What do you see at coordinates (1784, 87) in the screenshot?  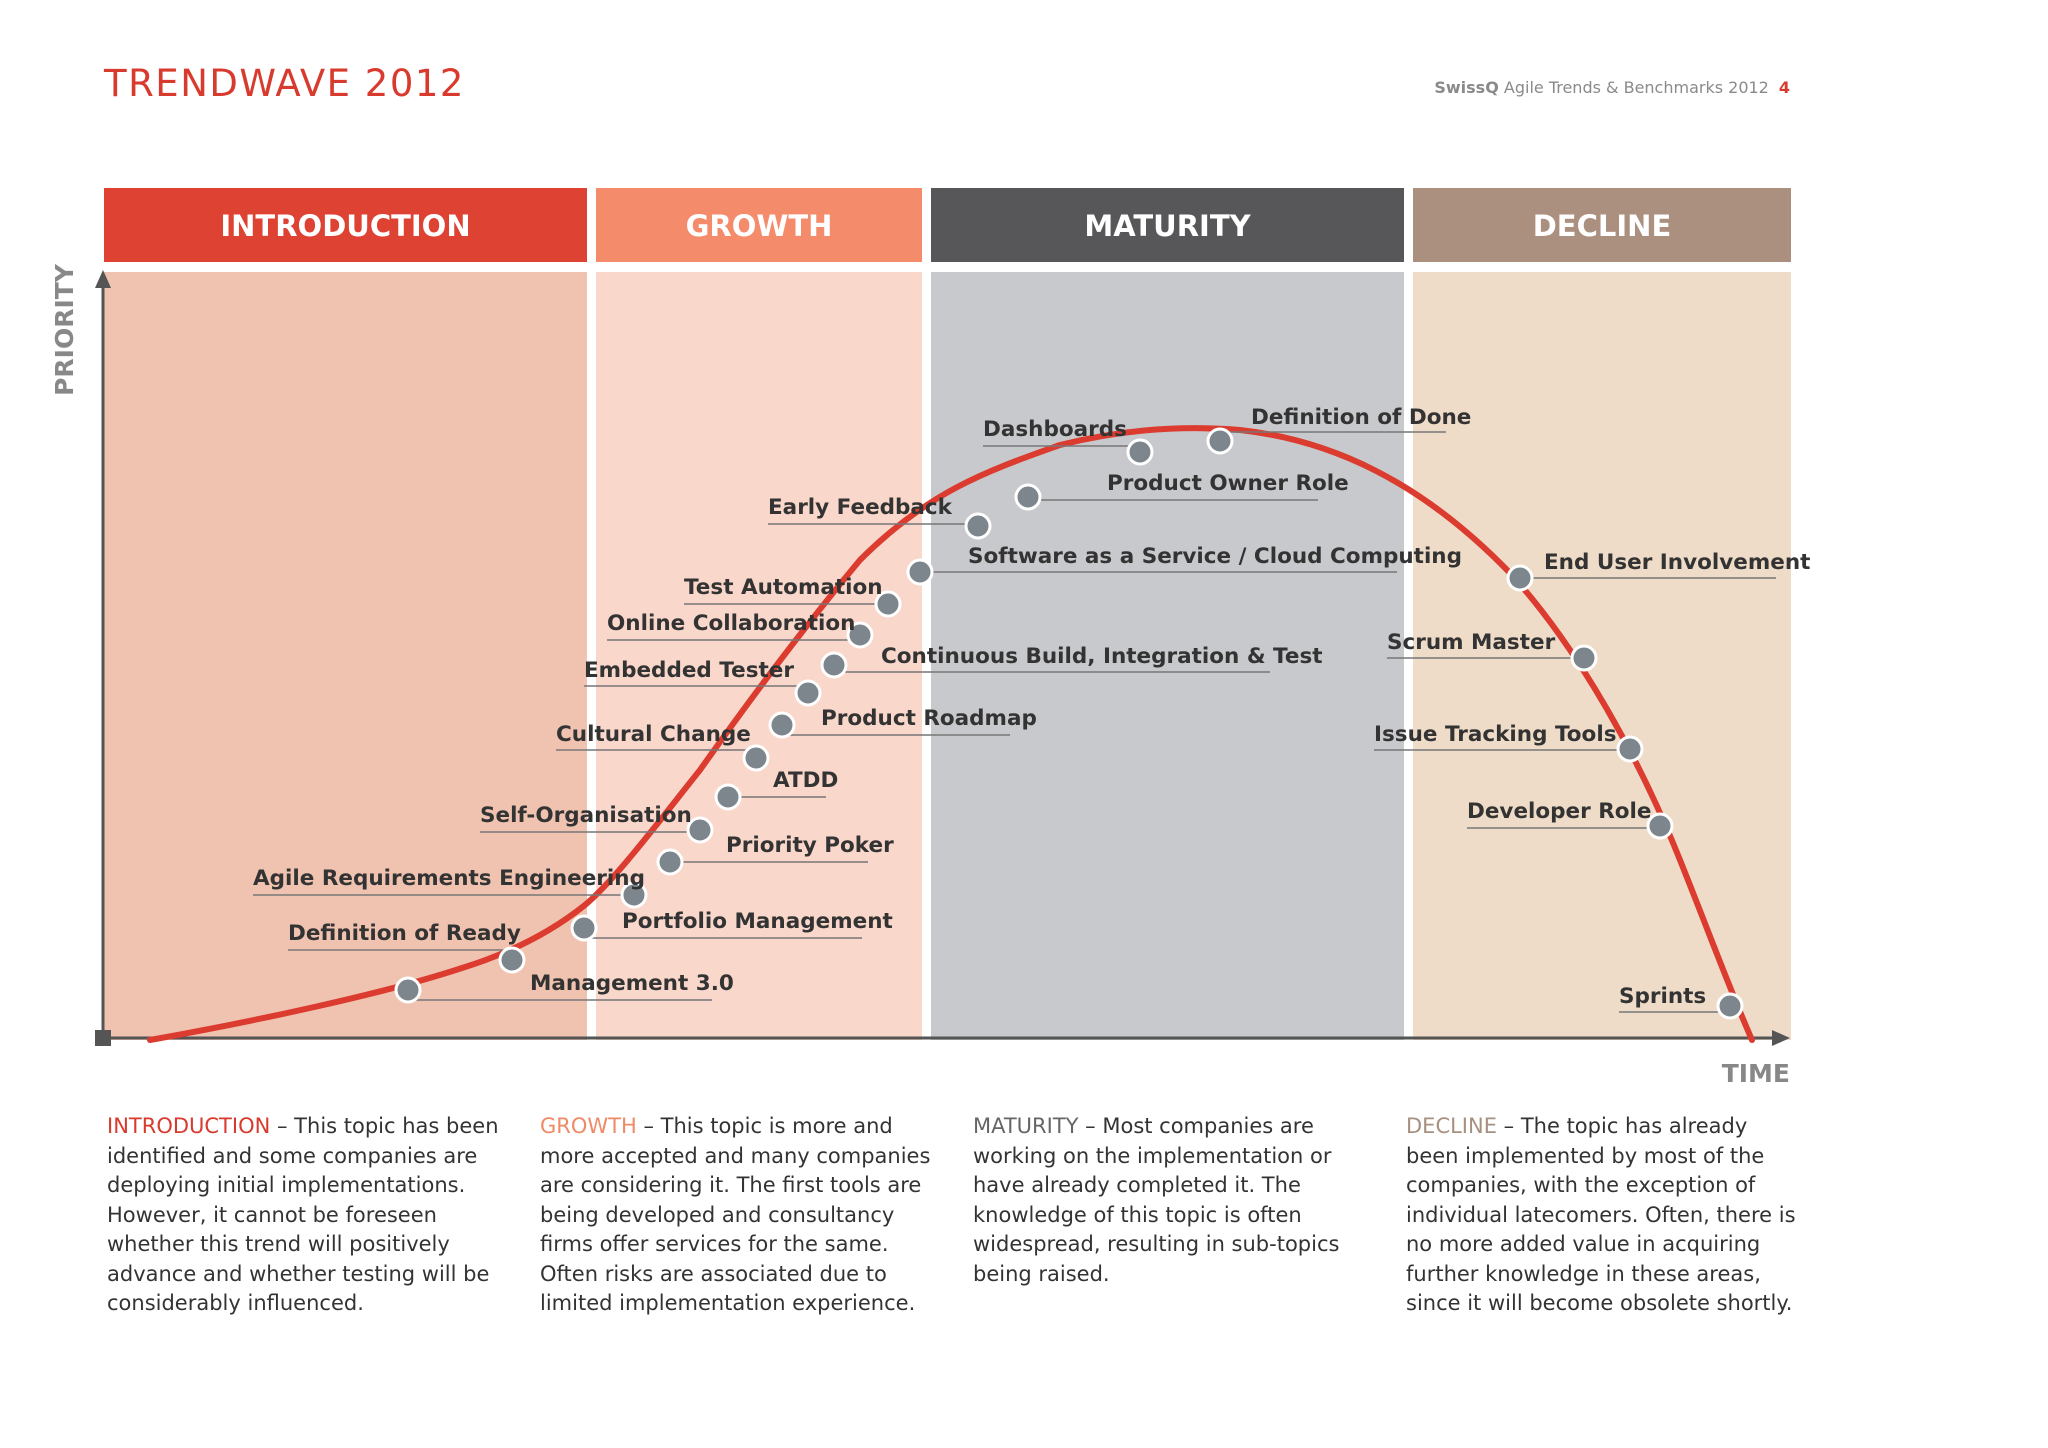 I see `page-number: 4` at bounding box center [1784, 87].